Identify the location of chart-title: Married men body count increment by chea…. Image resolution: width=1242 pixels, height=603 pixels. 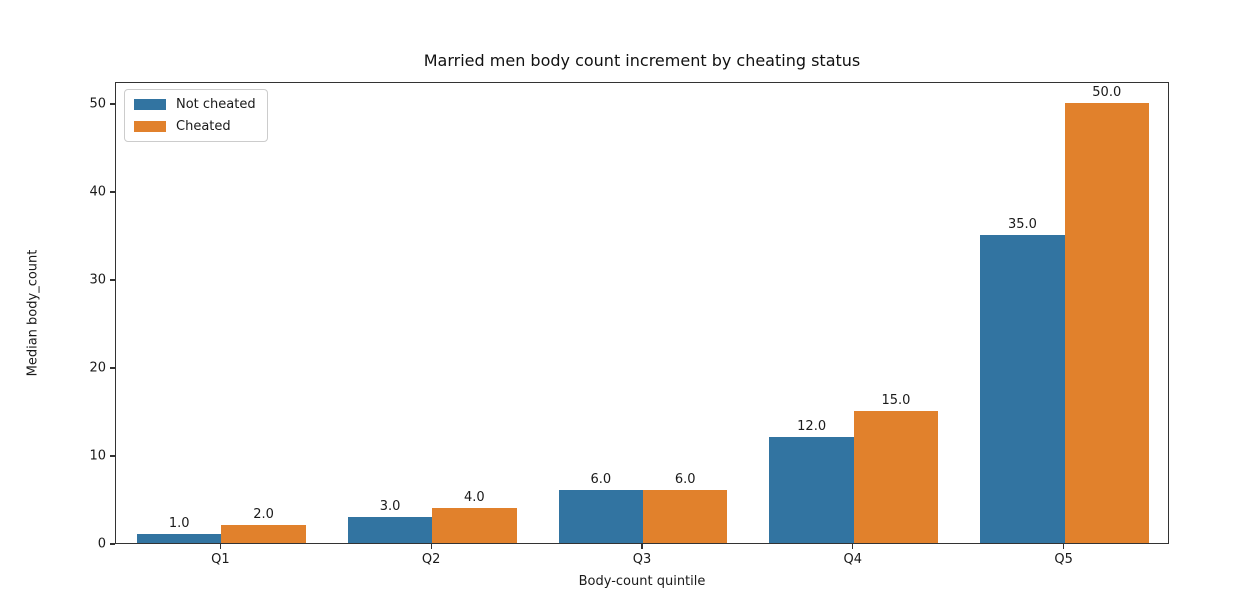
(642, 60).